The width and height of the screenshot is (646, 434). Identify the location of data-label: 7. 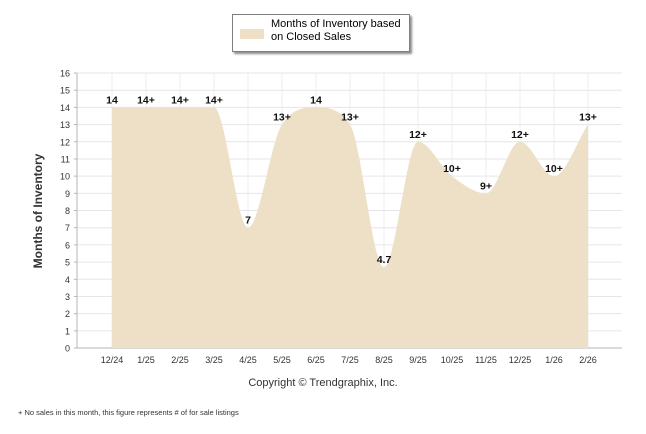
(248, 221).